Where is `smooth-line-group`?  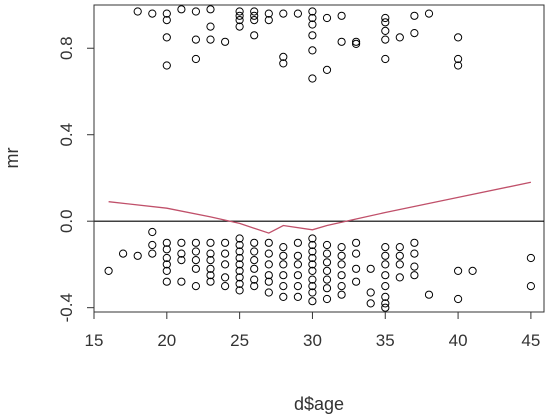
smooth-line-group is located at coordinates (320, 207).